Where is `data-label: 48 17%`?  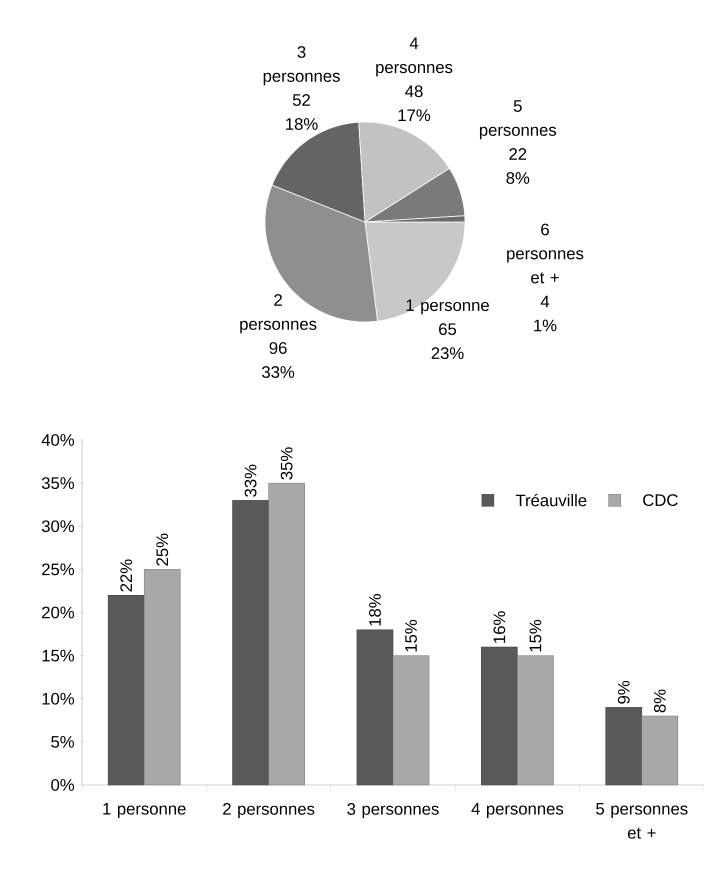 data-label: 48 17% is located at coordinates (414, 103).